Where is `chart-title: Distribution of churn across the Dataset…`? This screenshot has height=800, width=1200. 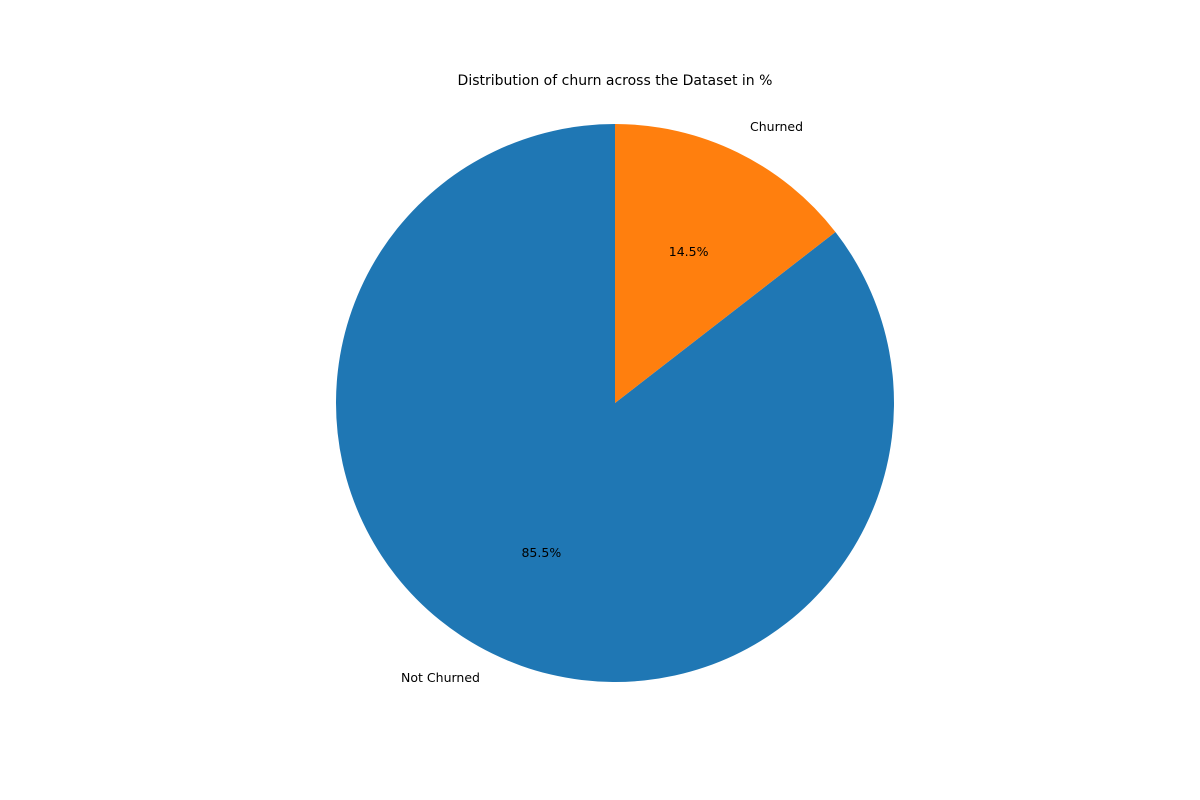 chart-title: Distribution of churn across the Dataset… is located at coordinates (615, 81).